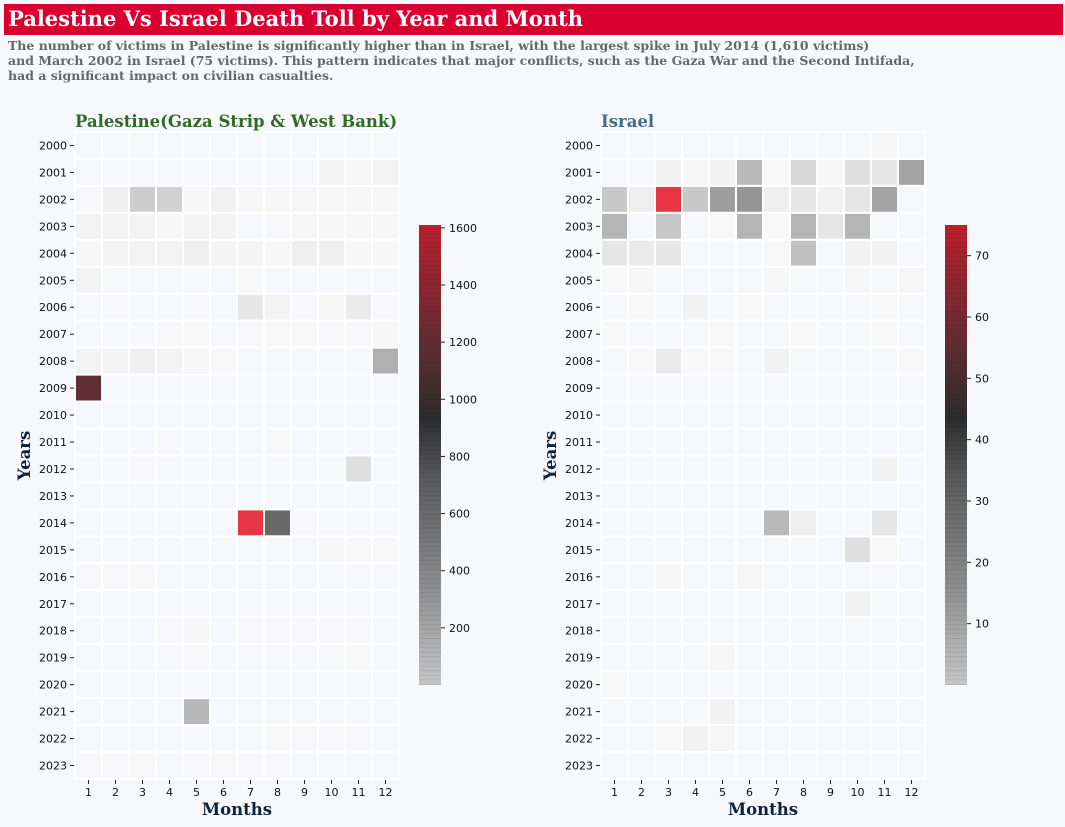  I want to click on colorbar-tick-label: 40, so click(982, 440).